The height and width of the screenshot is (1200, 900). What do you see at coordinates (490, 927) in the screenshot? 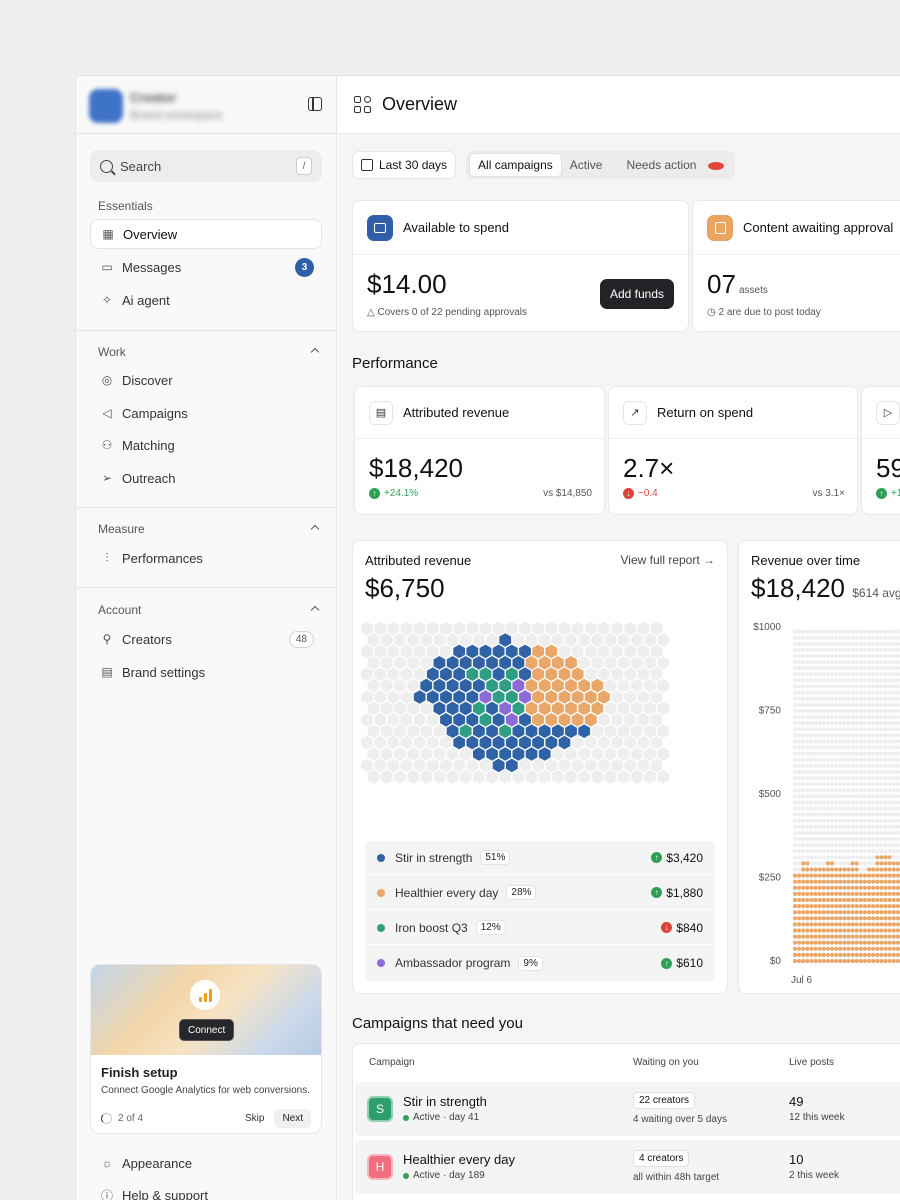
I see `campaign-share: 12%` at bounding box center [490, 927].